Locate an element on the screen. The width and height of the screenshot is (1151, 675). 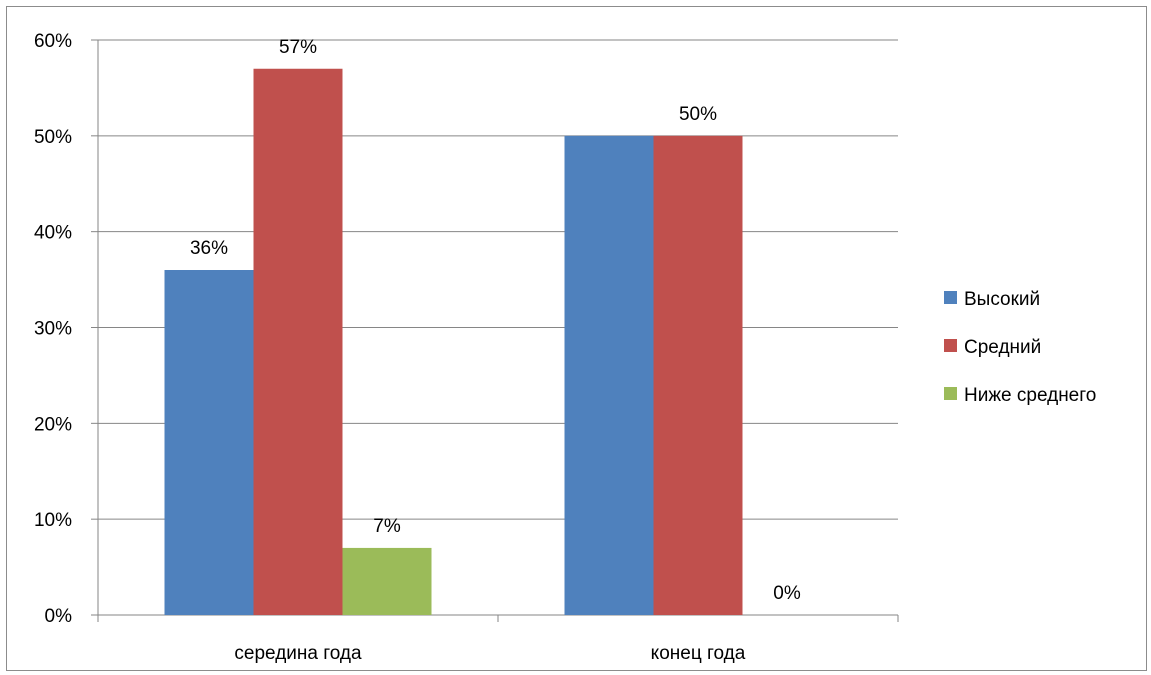
data-label: 7% is located at coordinates (387, 526).